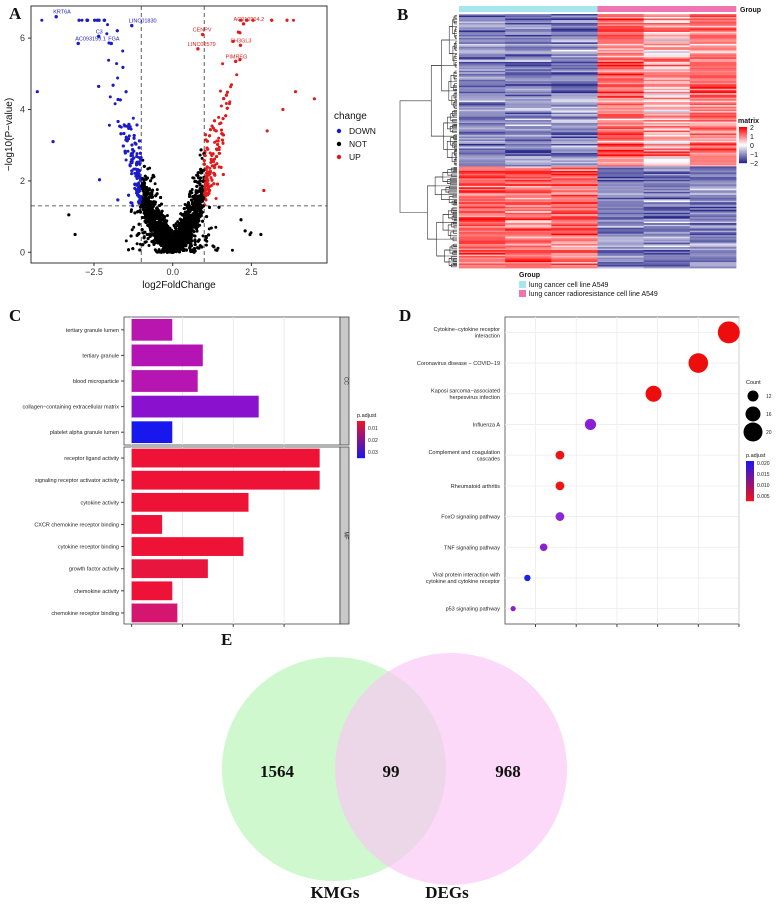  Describe the element at coordinates (227, 639) in the screenshot. I see `panel-label-e: E` at that location.